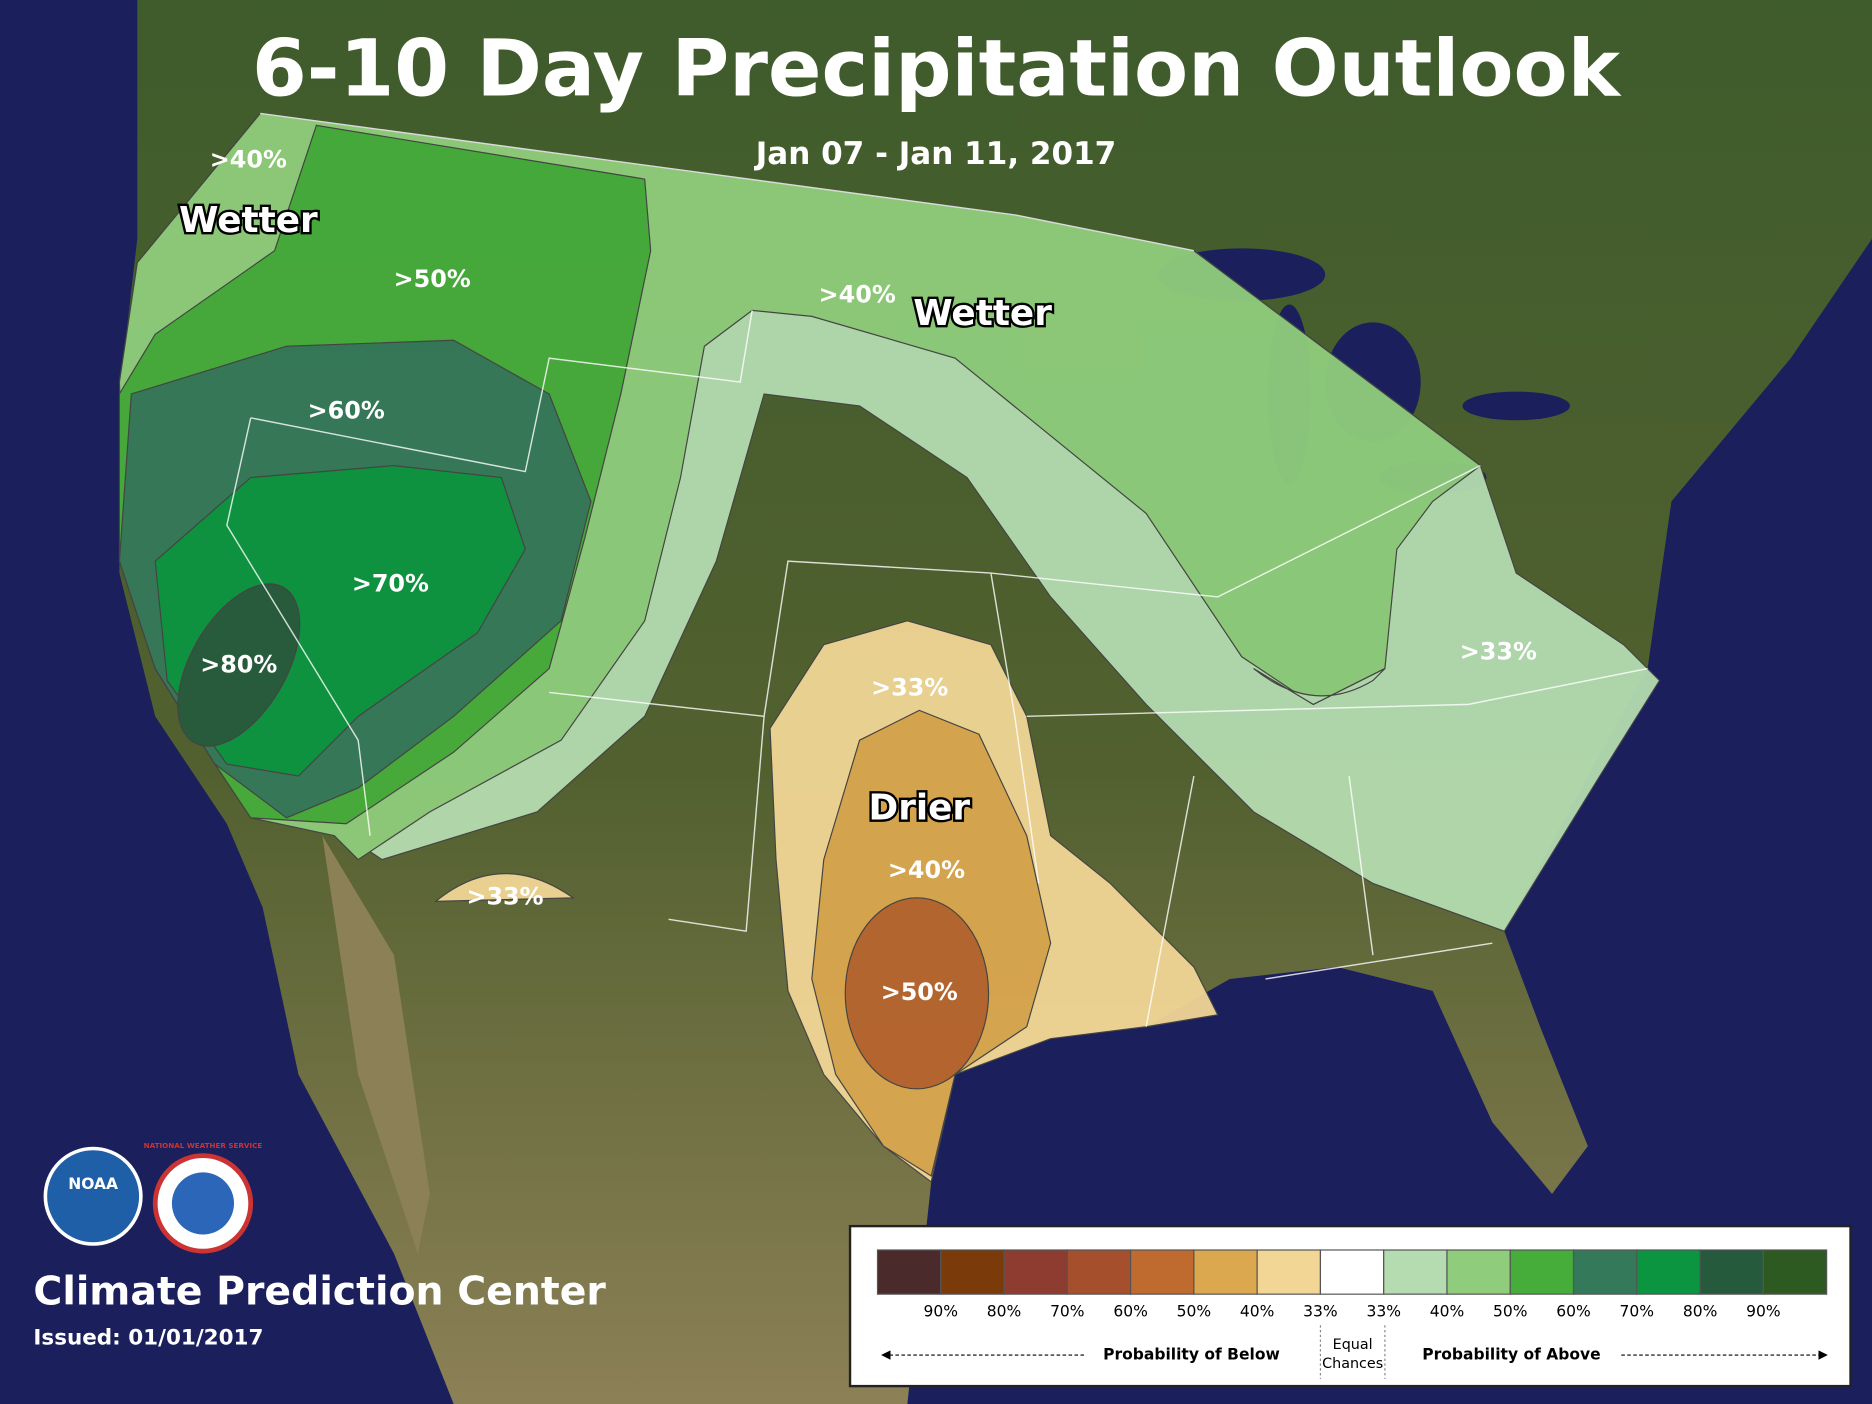 This screenshot has width=1872, height=1404. What do you see at coordinates (1573, 1312) in the screenshot?
I see `legend-above-level: 60%` at bounding box center [1573, 1312].